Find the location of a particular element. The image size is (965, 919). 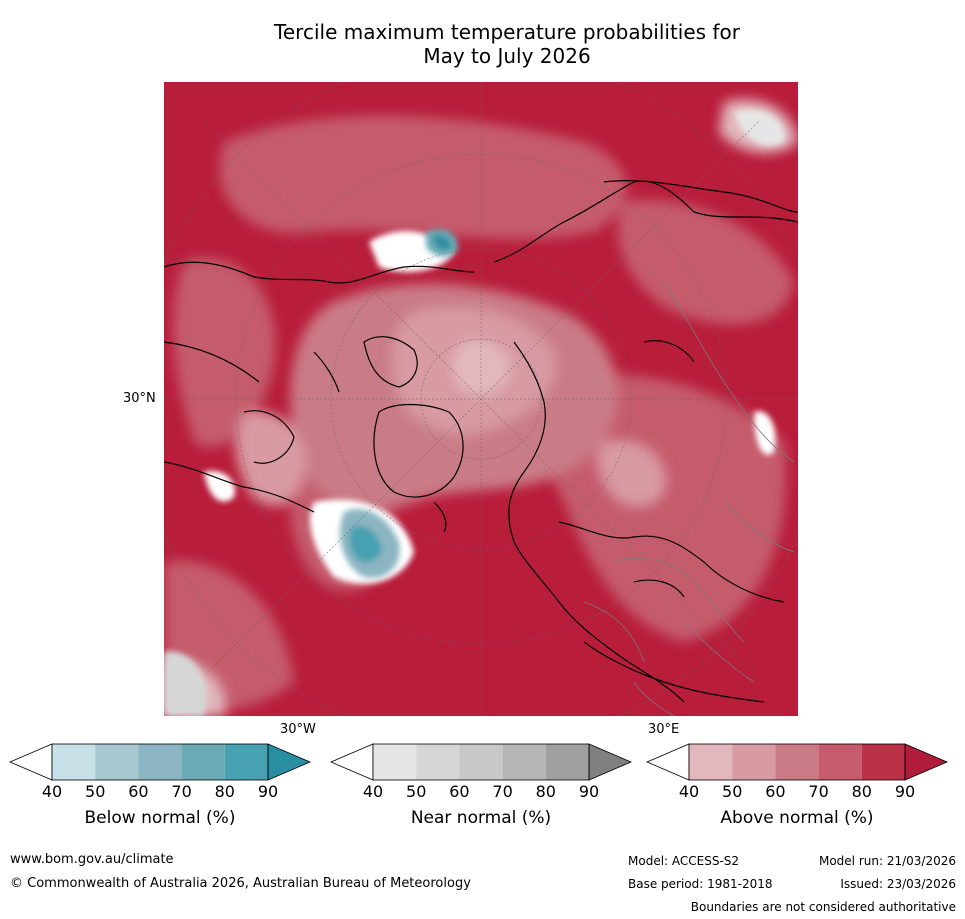

colorbar-svg-above-normal is located at coordinates (797, 762).